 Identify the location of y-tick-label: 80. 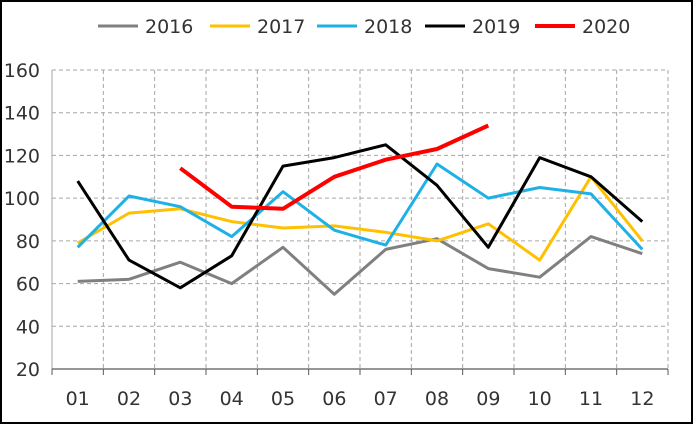
(28, 242).